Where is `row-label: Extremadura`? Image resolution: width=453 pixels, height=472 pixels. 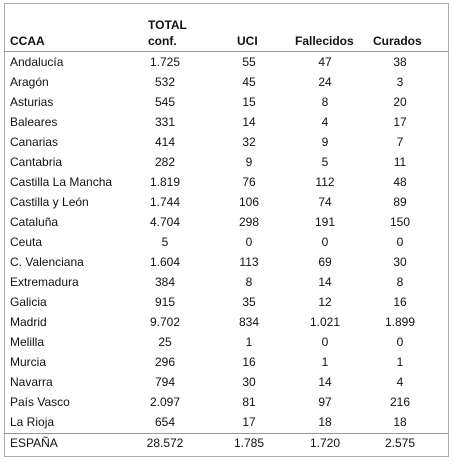
row-label: Extremadura is located at coordinates (44, 282).